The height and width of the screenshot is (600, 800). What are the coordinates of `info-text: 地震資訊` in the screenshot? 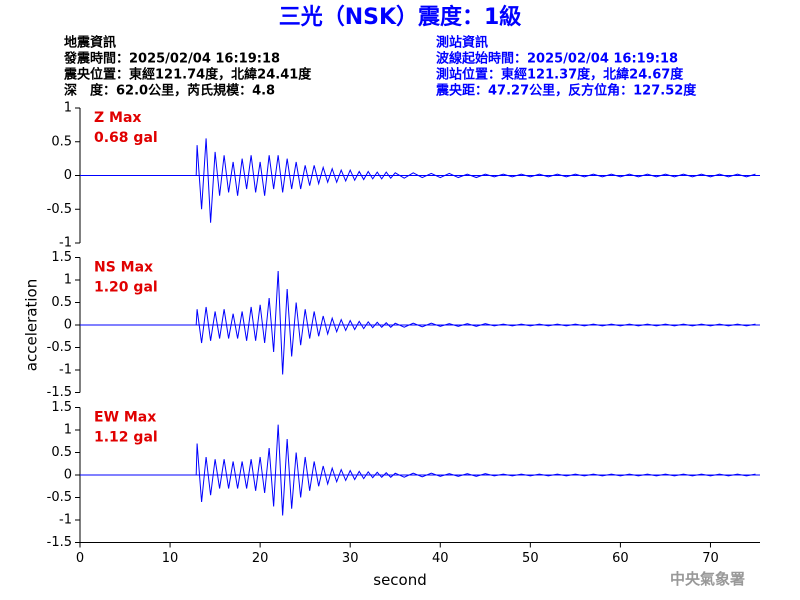 It's located at (90, 43).